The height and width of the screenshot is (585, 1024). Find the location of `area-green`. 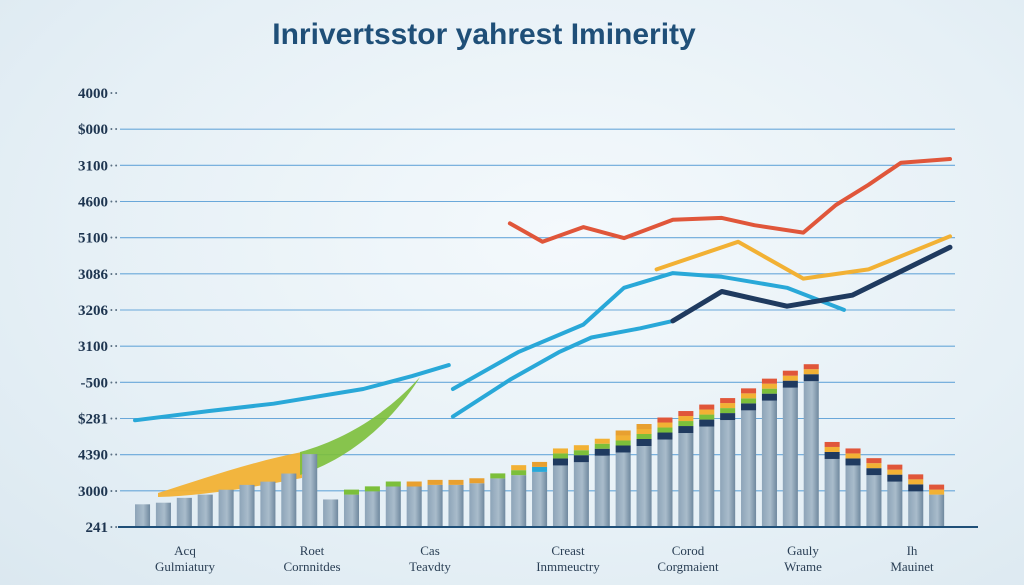

area-green is located at coordinates (360, 426).